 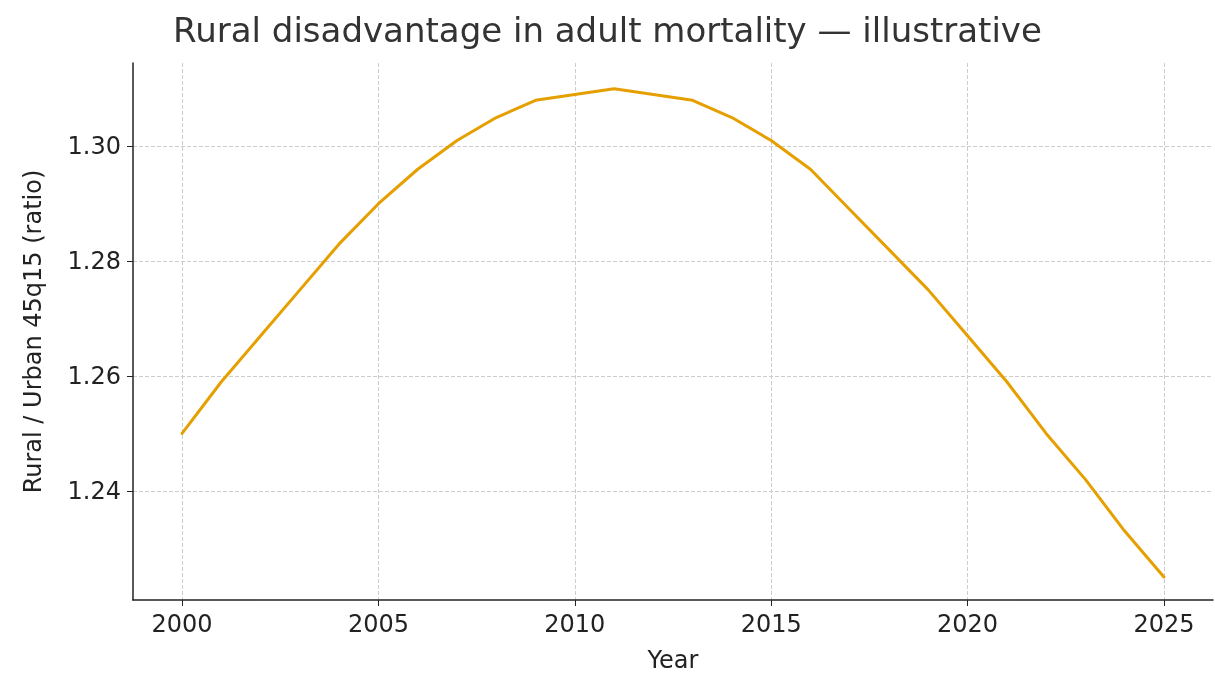 What do you see at coordinates (182, 624) in the screenshot?
I see `x-tick-label: 2000` at bounding box center [182, 624].